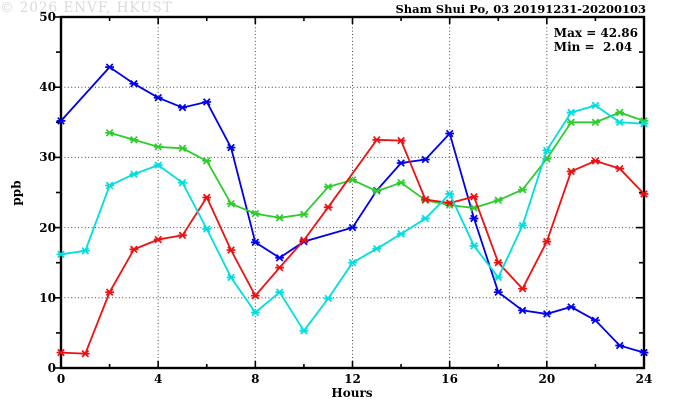 This screenshot has width=674, height=409. What do you see at coordinates (644, 379) in the screenshot?
I see `x-tick-label: 24` at bounding box center [644, 379].